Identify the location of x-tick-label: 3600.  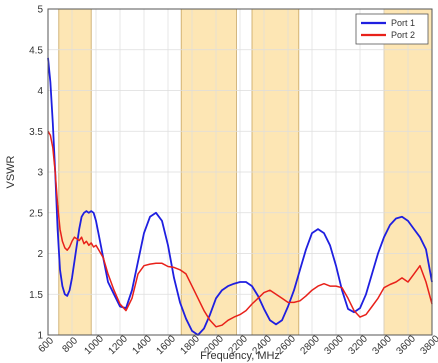
(406, 345).